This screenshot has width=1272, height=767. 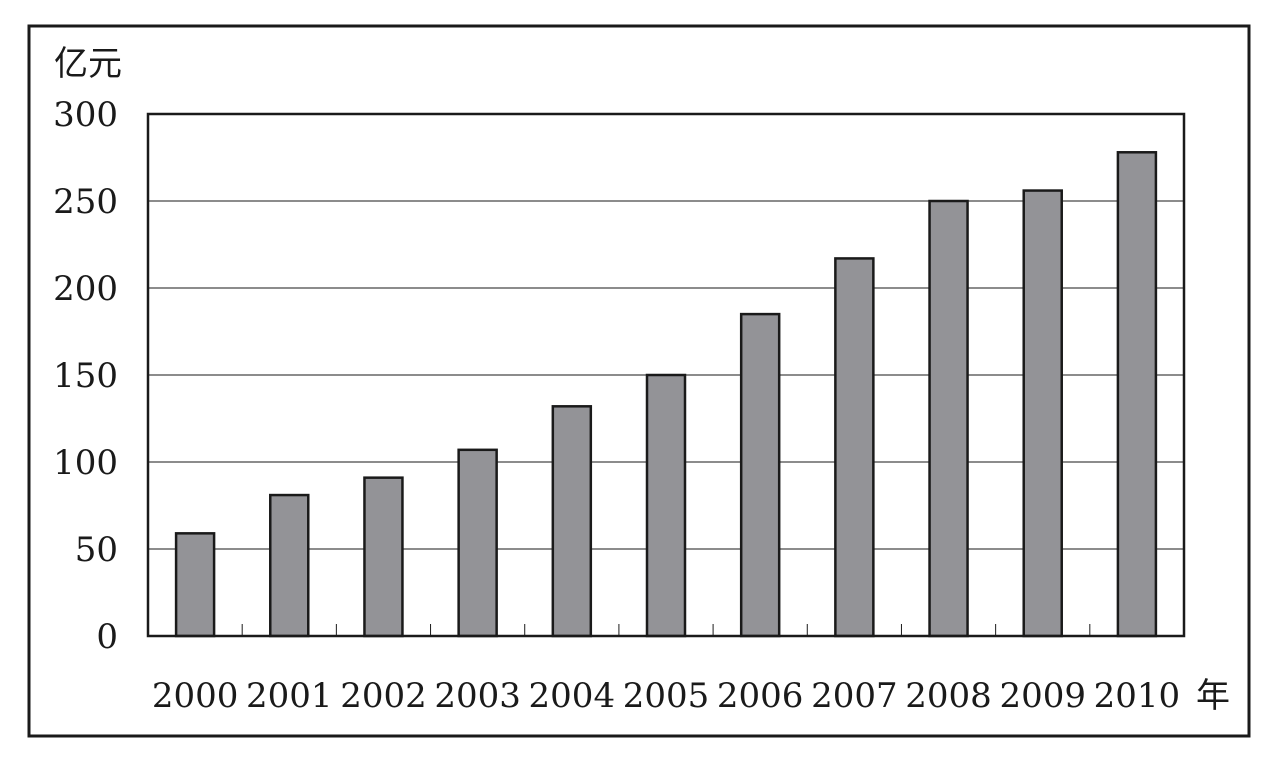 What do you see at coordinates (948, 418) in the screenshot?
I see `bar-2008` at bounding box center [948, 418].